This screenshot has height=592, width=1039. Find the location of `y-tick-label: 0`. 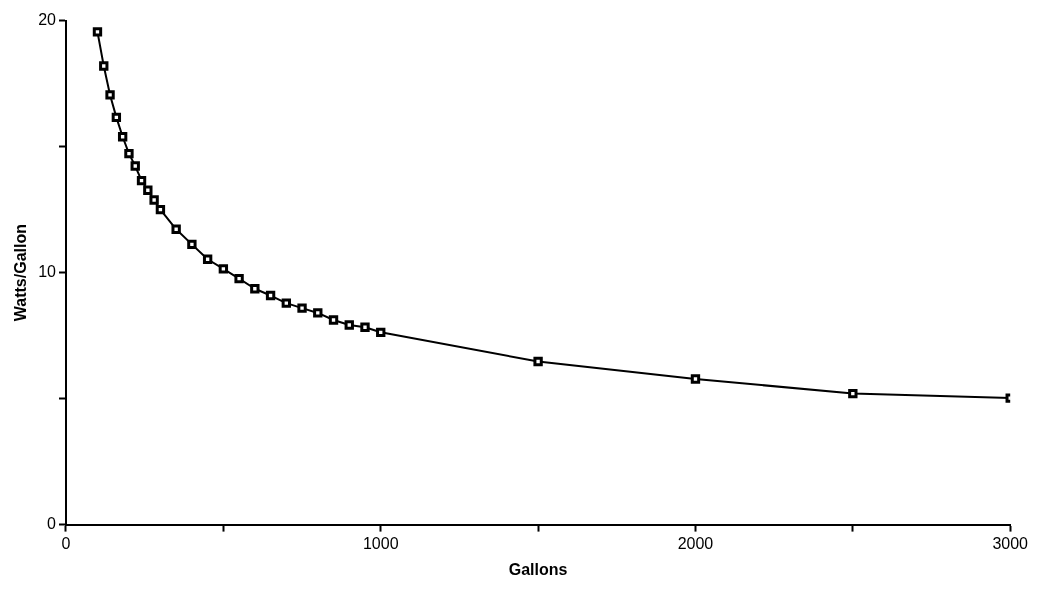

y-tick-label: 0 is located at coordinates (52, 524).